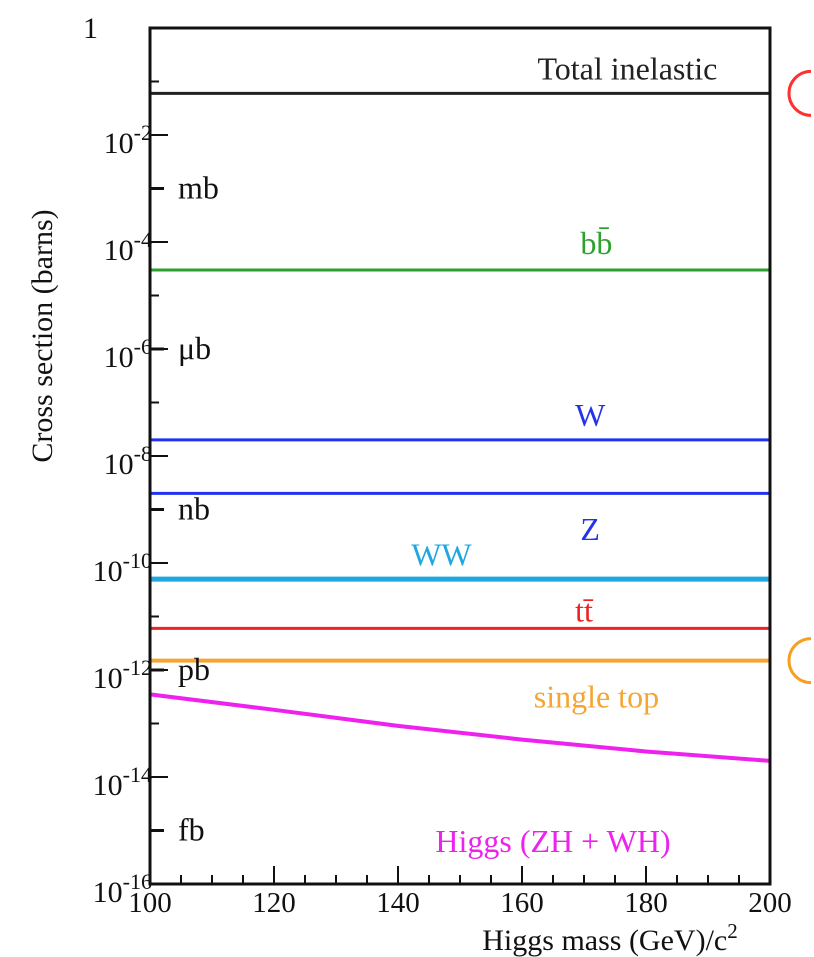  What do you see at coordinates (522, 903) in the screenshot?
I see `x-tick-label-3: 160` at bounding box center [522, 903].